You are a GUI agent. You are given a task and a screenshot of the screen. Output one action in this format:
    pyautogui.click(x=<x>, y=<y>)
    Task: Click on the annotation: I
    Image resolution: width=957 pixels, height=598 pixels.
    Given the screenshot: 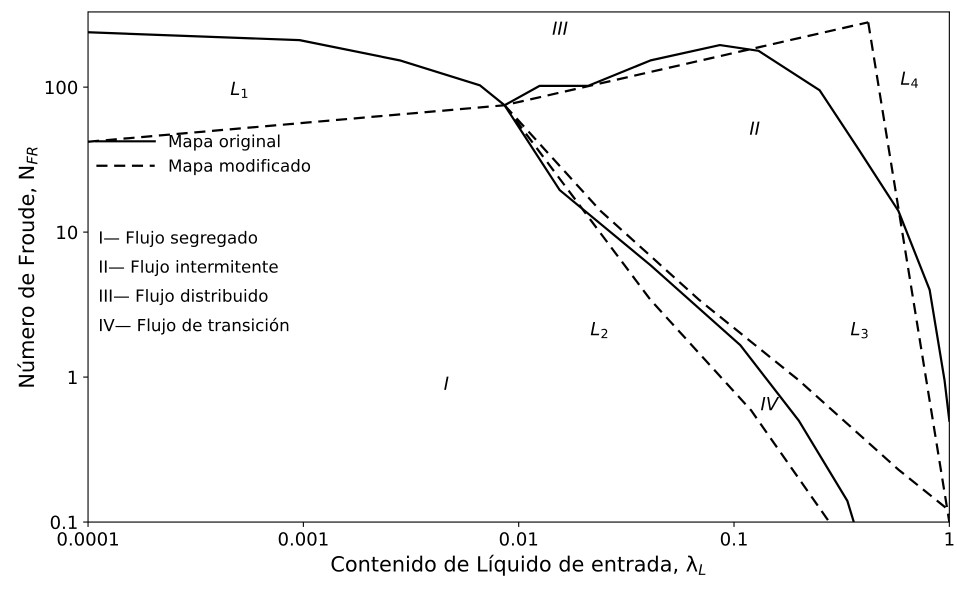 What is the action you would take?
    pyautogui.click(x=446, y=383)
    